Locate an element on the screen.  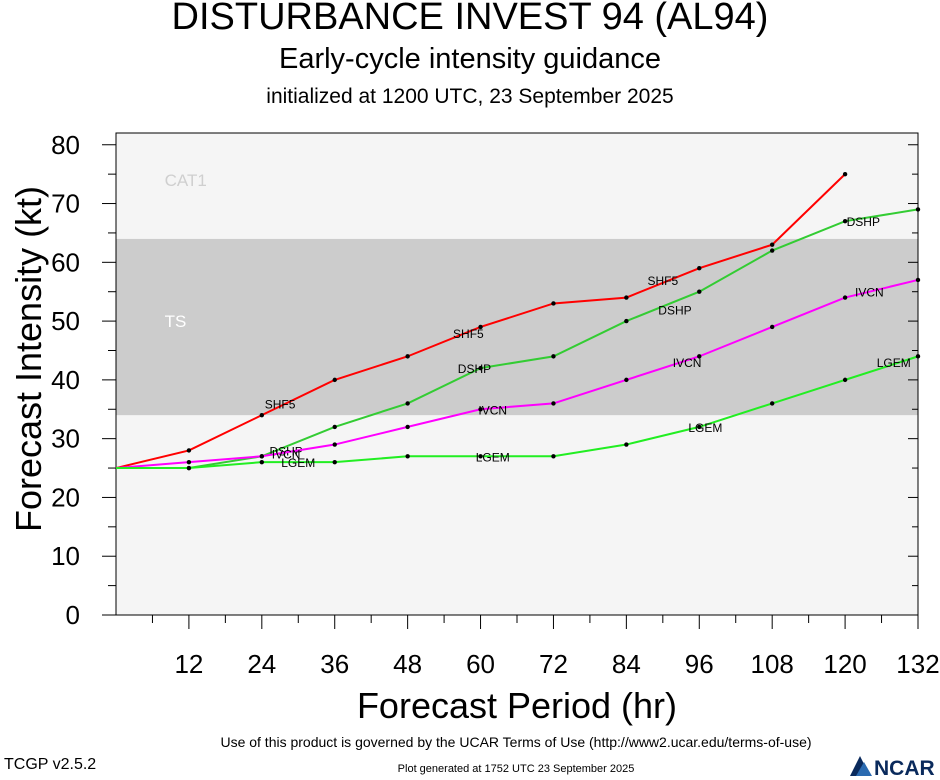
version-label: TCGP v2.5.2 is located at coordinates (50, 764).